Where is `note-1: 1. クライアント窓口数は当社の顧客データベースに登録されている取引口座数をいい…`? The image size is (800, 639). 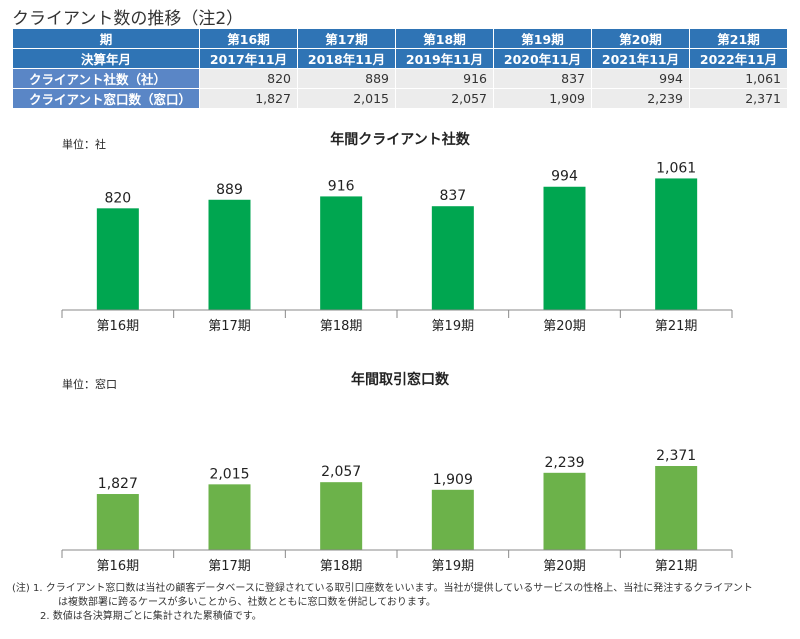
note-1: 1. クライアント窓口数は当社の顧客データベースに登録されている取引口座数をいい… is located at coordinates (393, 588).